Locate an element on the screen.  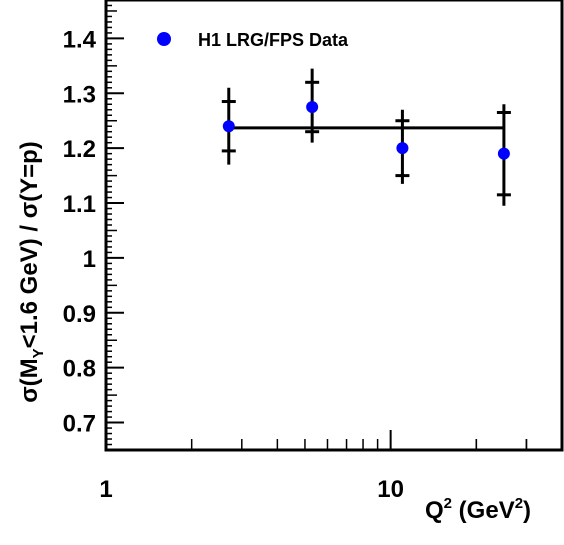
x-axis-label: Q2 (GeV2) is located at coordinates (478, 509).